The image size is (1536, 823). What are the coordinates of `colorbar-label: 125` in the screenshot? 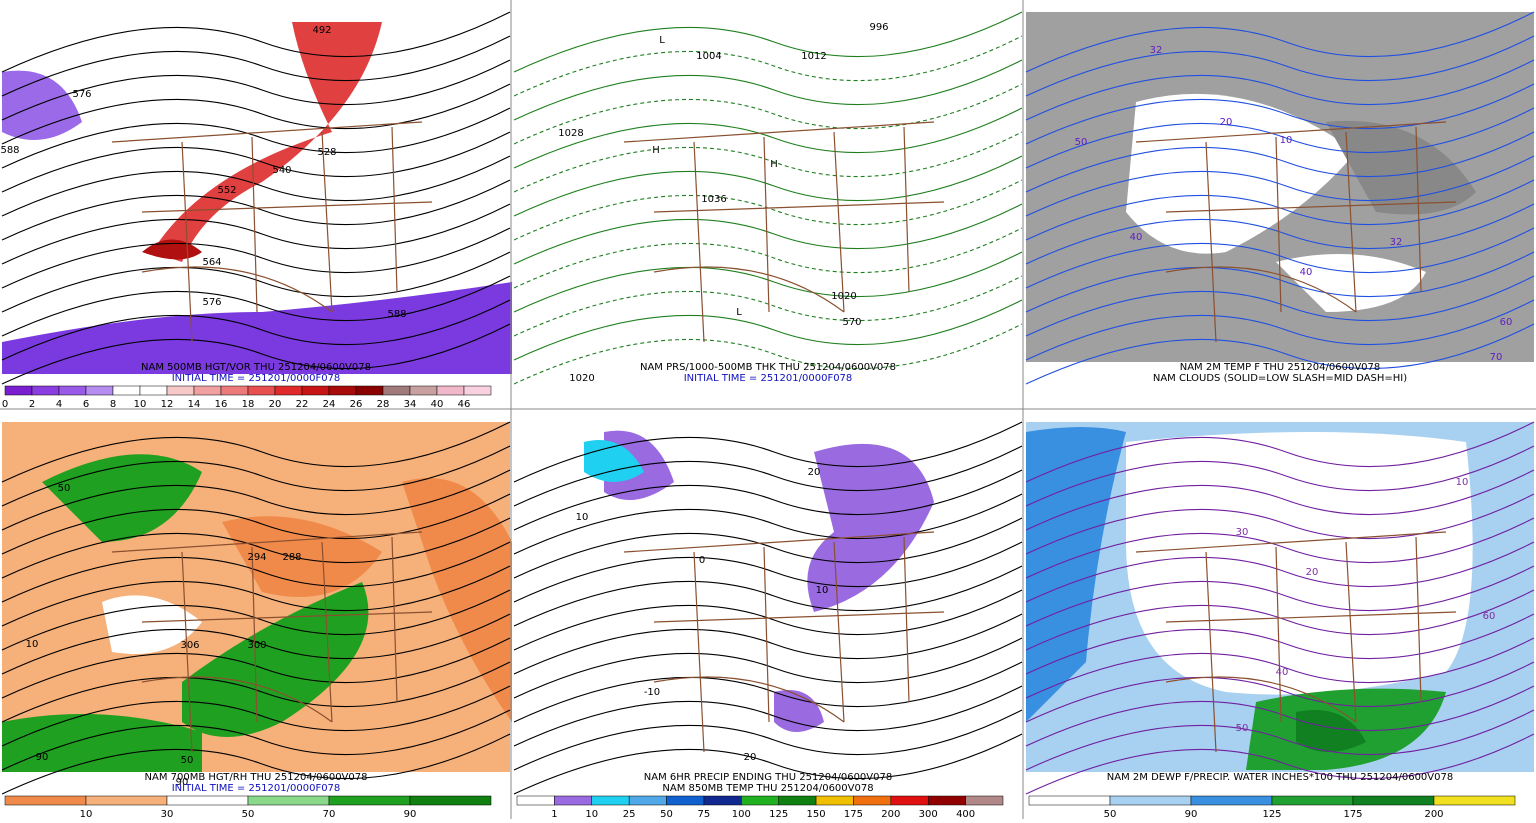 It's located at (1271, 814).